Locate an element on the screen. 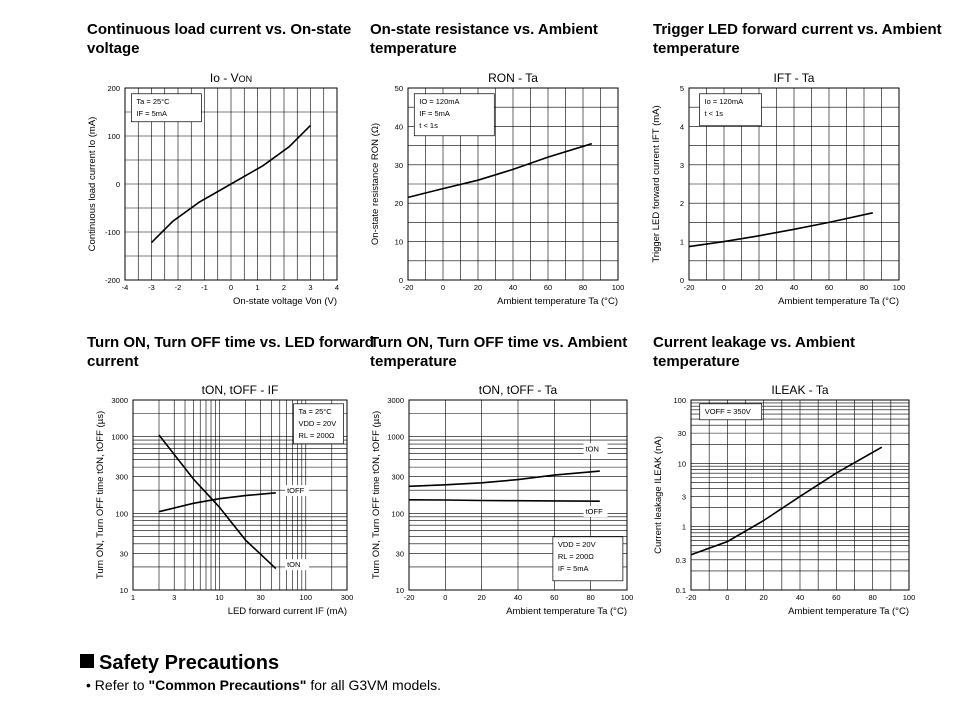 The height and width of the screenshot is (715, 979). chart-subtitle: tON, tOFF - Ta is located at coordinates (518, 390).